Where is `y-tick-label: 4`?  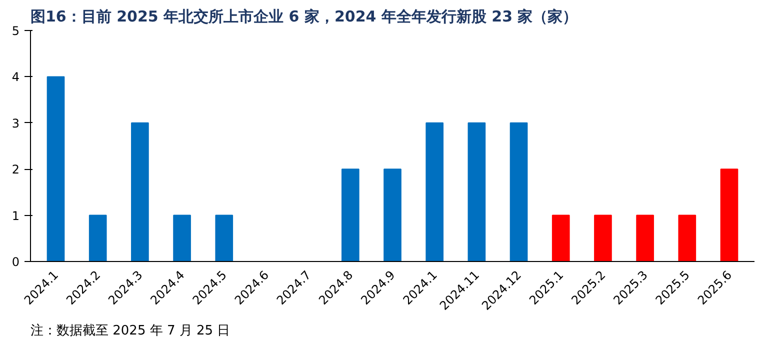 y-tick-label: 4 is located at coordinates (16, 77).